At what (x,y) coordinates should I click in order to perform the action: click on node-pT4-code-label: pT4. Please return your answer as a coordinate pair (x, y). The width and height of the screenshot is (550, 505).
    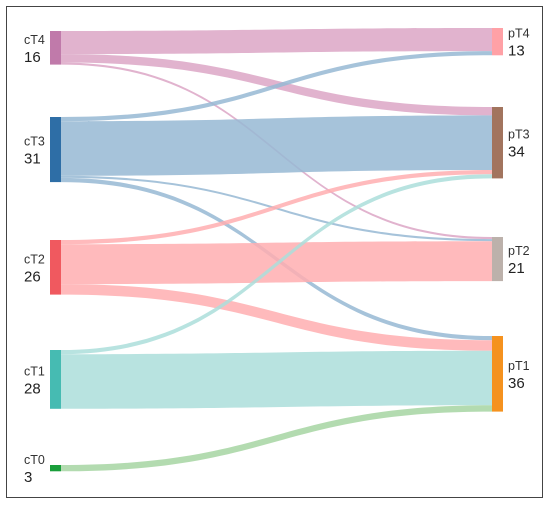
    Looking at the image, I should click on (519, 34).